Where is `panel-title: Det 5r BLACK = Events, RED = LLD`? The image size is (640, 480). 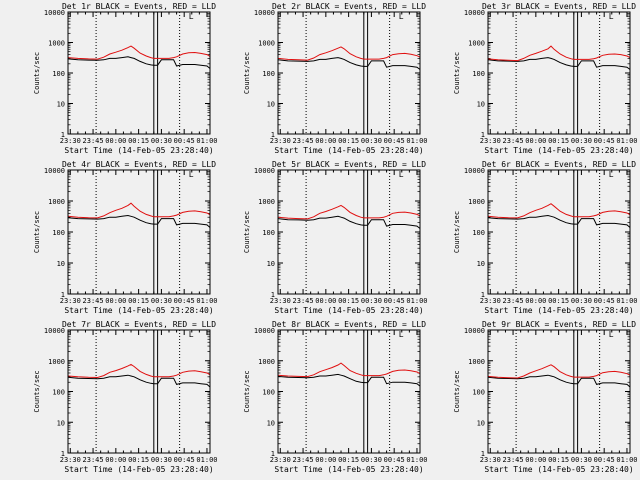
panel-title: Det 5r BLACK = Events, RED = LLD is located at coordinates (349, 164).